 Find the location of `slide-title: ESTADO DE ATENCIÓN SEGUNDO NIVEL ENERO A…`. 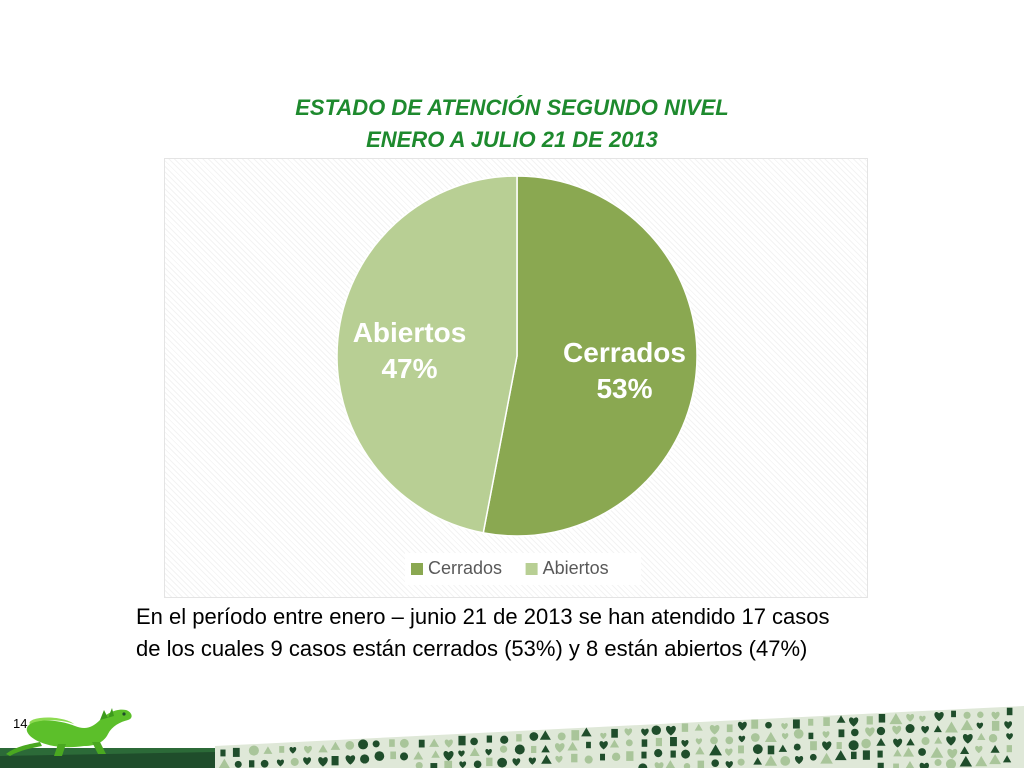

slide-title: ESTADO DE ATENCIÓN SEGUNDO NIVEL ENERO A… is located at coordinates (512, 124).